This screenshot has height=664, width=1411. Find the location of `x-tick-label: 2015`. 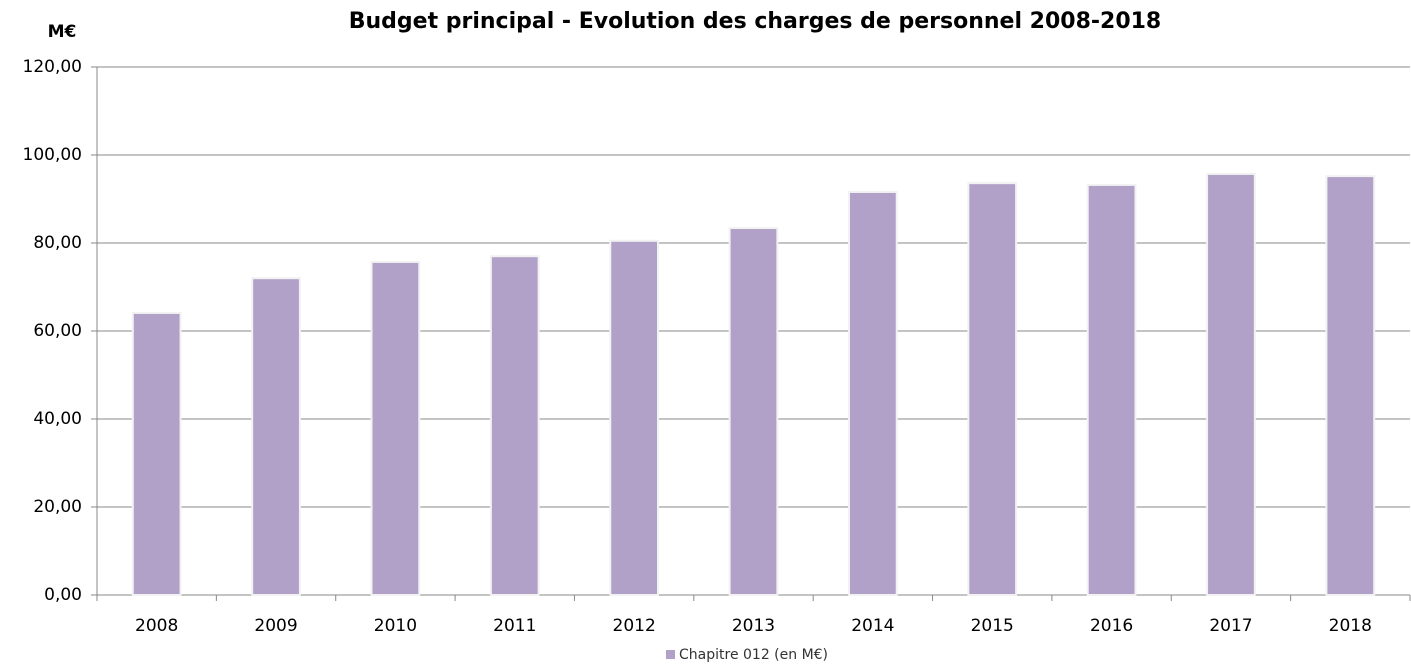

x-tick-label: 2015 is located at coordinates (992, 626).